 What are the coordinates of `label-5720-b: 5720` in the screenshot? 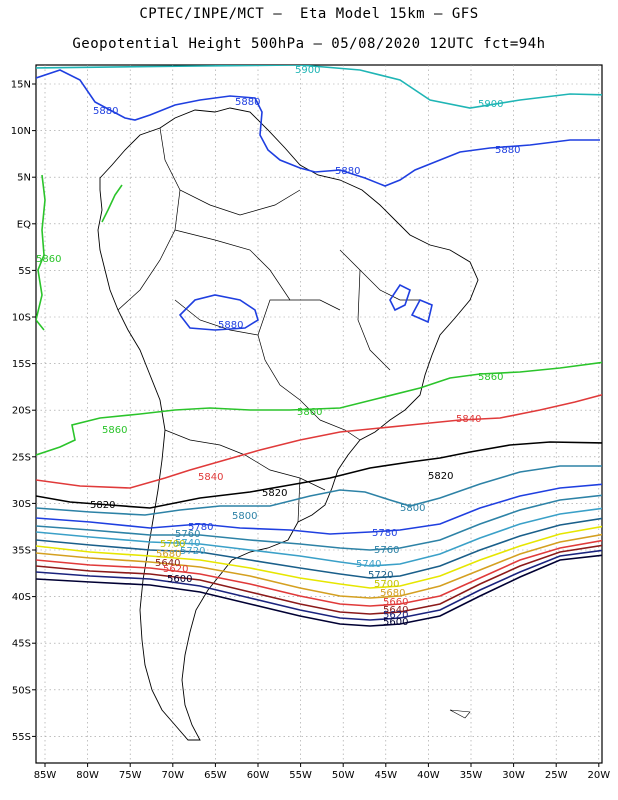 It's located at (380, 575).